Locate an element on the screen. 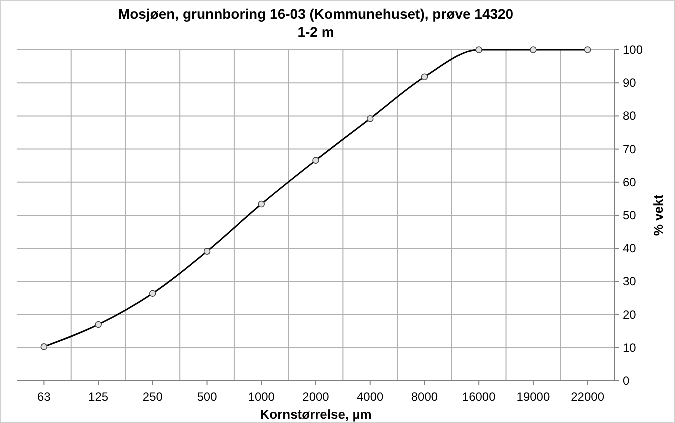 The height and width of the screenshot is (423, 675). x-tick-label: 250 is located at coordinates (153, 397).